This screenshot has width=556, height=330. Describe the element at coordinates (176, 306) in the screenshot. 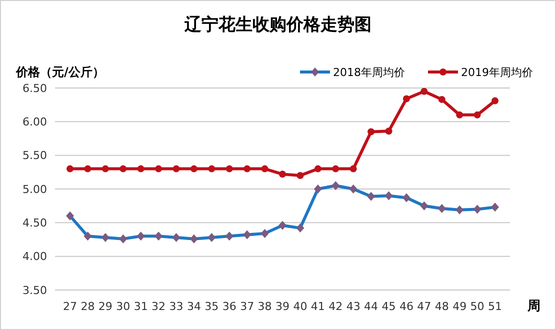

I see `x-tick-label: 33` at that location.